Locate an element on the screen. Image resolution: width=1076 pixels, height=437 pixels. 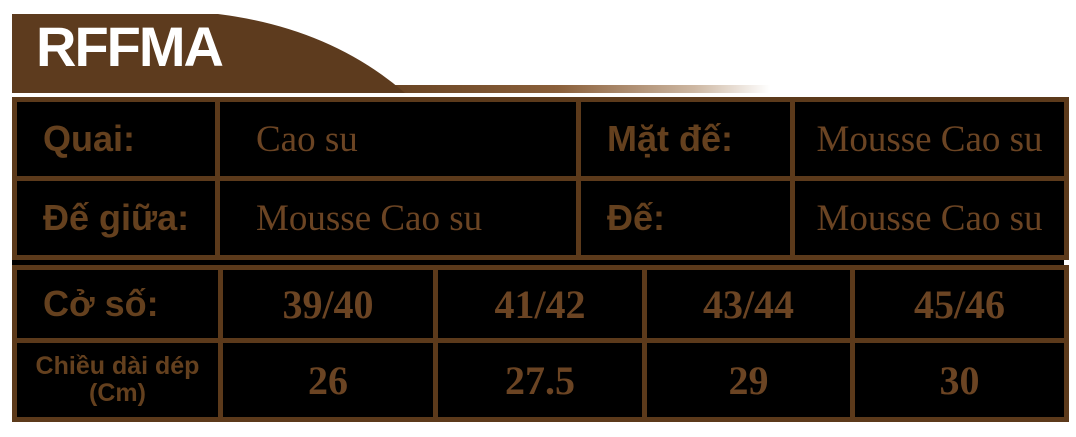
midsole-label: Đế giữa: is located at coordinates (116, 218).